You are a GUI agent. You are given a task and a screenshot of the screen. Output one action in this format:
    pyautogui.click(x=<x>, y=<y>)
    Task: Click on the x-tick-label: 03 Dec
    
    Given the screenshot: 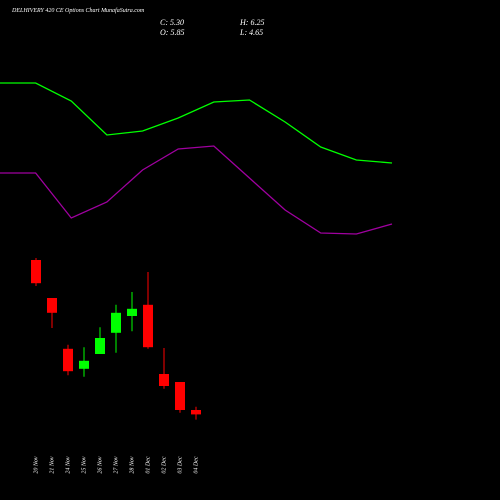 What is the action you would take?
    pyautogui.click(x=180, y=464)
    